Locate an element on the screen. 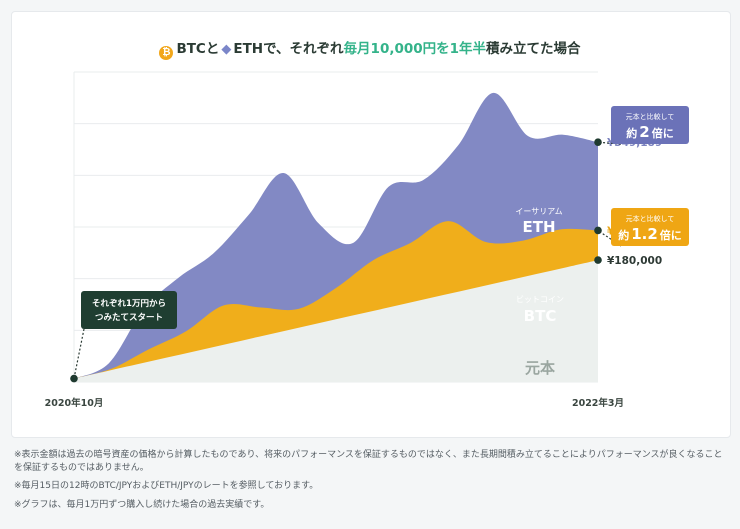 The height and width of the screenshot is (529, 740). title-middle: で、それぞれ is located at coordinates (303, 49).